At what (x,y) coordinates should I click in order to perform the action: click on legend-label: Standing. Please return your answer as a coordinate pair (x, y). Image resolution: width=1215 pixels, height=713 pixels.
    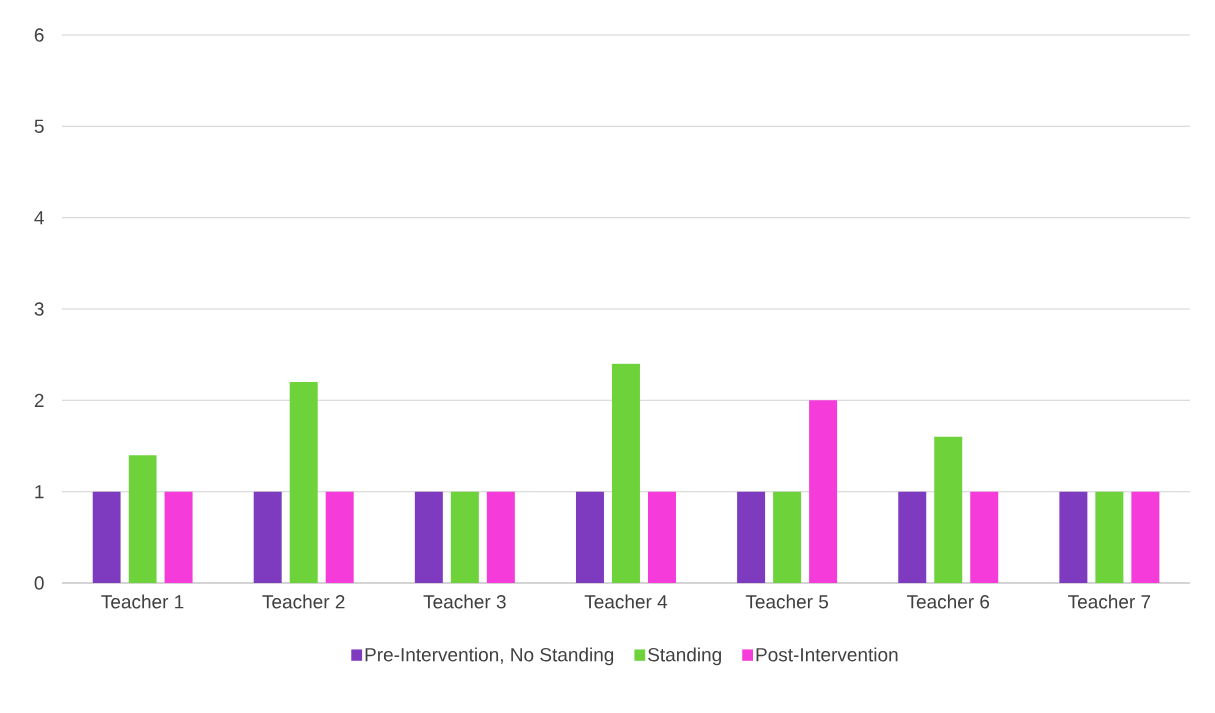
    Looking at the image, I should click on (684, 656).